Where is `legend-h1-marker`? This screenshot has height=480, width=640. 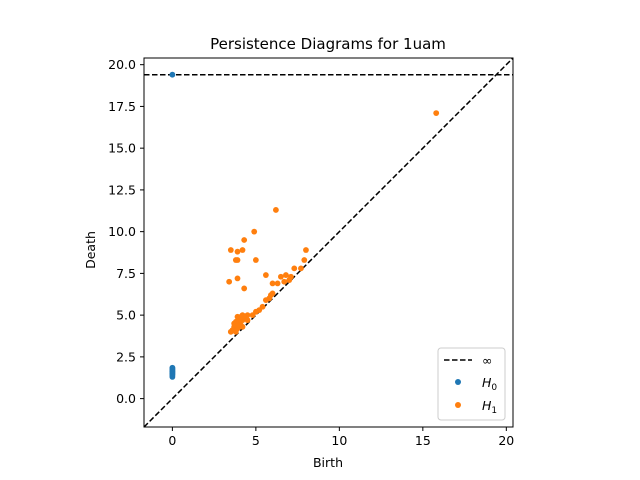
legend-h1-marker is located at coordinates (458, 405).